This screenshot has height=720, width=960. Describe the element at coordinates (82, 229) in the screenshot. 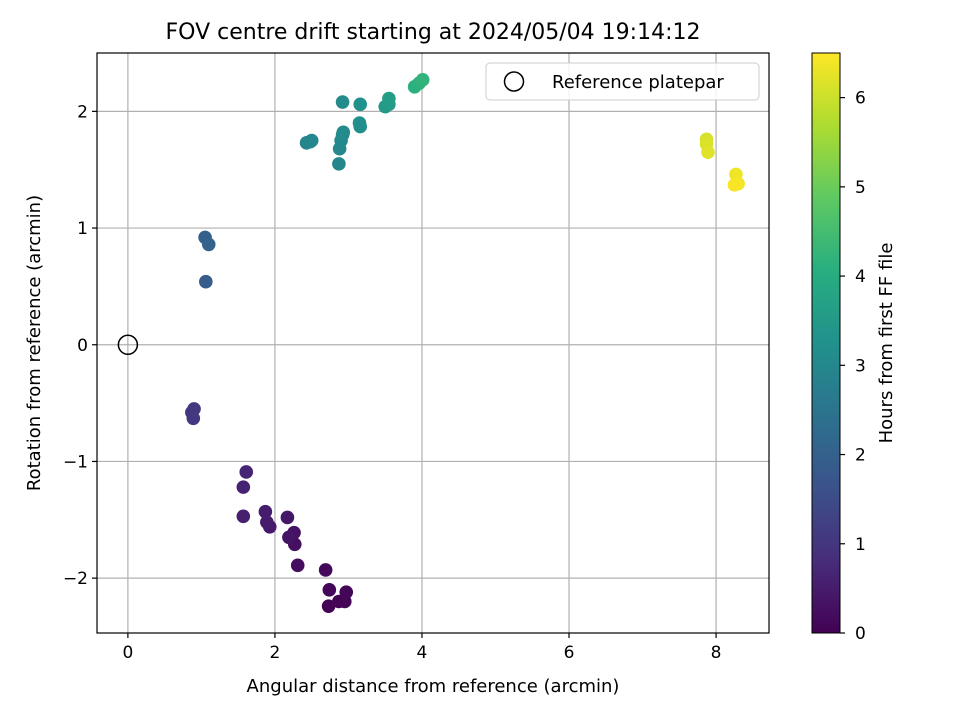

I see `y-tick-label: 1` at that location.